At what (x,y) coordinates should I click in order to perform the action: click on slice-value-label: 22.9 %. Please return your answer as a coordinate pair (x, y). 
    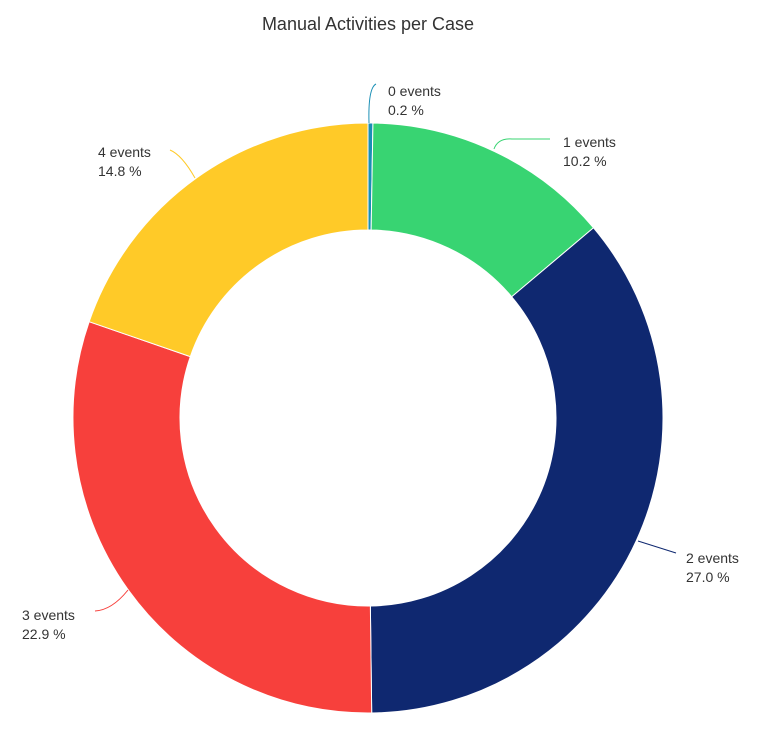
    Looking at the image, I should click on (44, 634).